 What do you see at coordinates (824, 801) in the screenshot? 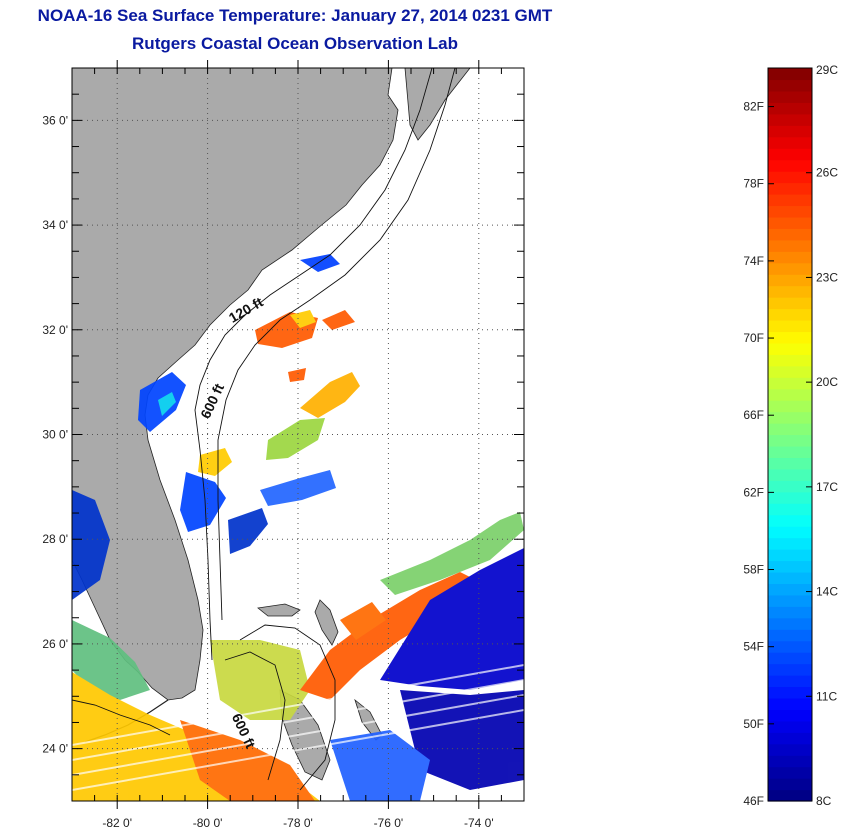
I see `celsius-label: 8C` at bounding box center [824, 801].